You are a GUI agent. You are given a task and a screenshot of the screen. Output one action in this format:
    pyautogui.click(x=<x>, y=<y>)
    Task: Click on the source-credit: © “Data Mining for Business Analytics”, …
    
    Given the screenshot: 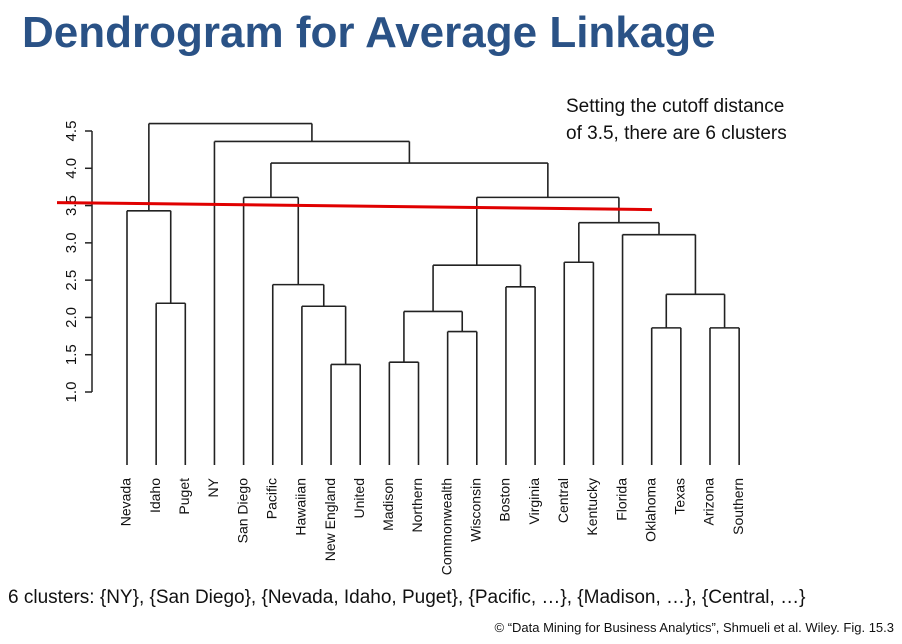 What is the action you would take?
    pyautogui.click(x=694, y=627)
    